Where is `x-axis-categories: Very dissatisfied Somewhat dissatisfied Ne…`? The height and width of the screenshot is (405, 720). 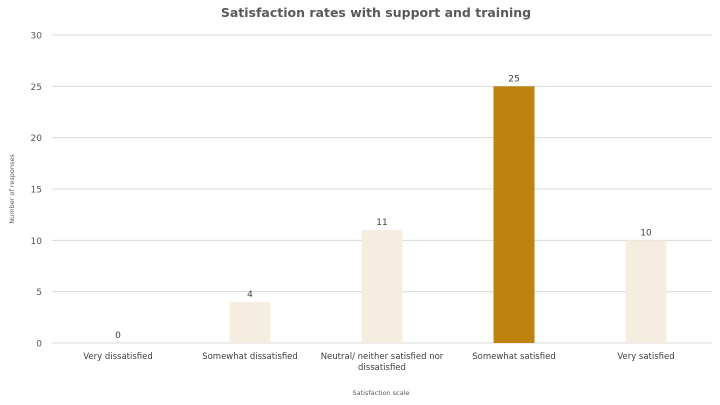 x-axis-categories: Very dissatisfied Somewhat dissatisfied Ne… is located at coordinates (378, 362).